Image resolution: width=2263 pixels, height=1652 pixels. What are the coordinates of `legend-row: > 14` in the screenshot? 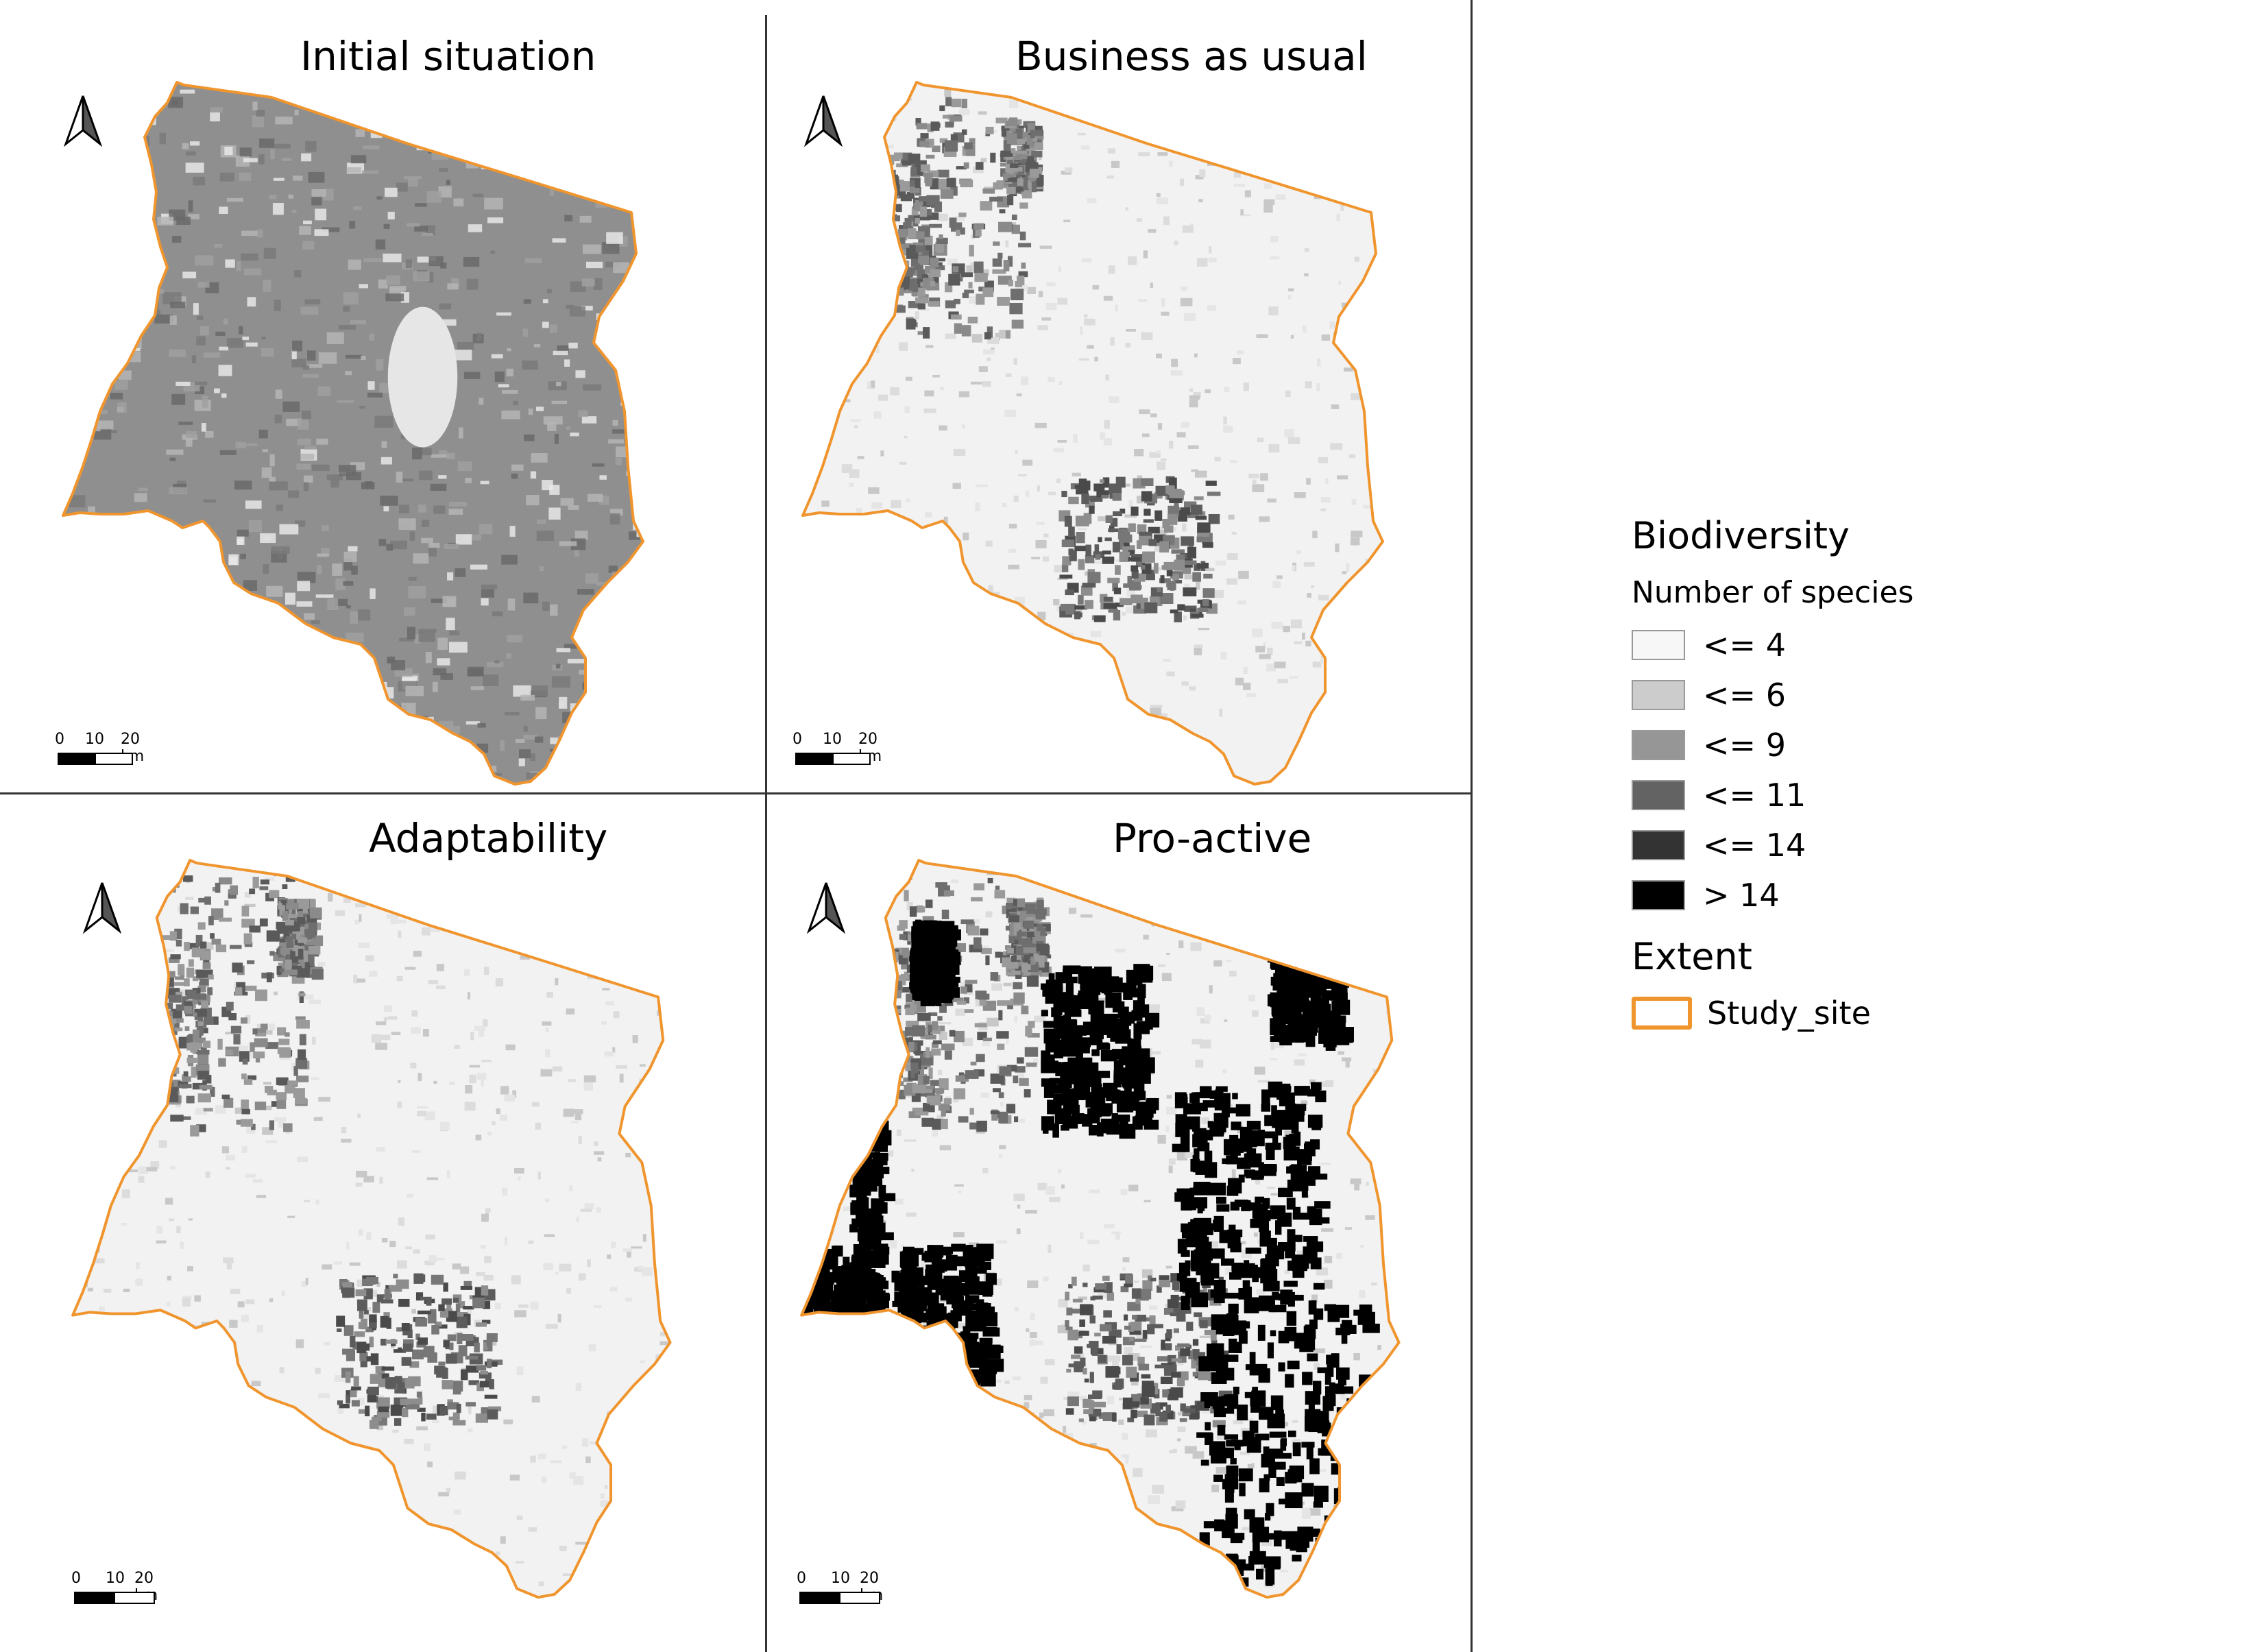 It's located at (1773, 895).